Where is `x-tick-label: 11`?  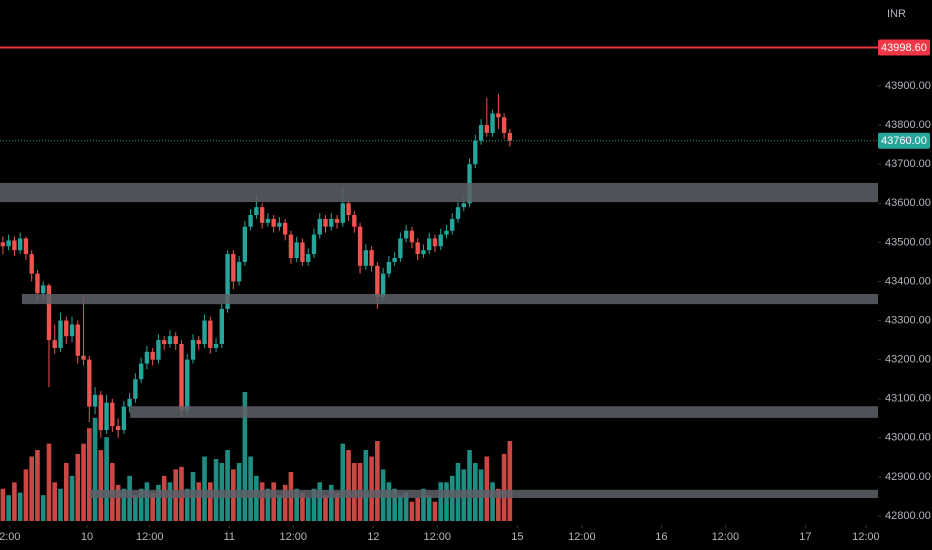 x-tick-label: 11 is located at coordinates (229, 537).